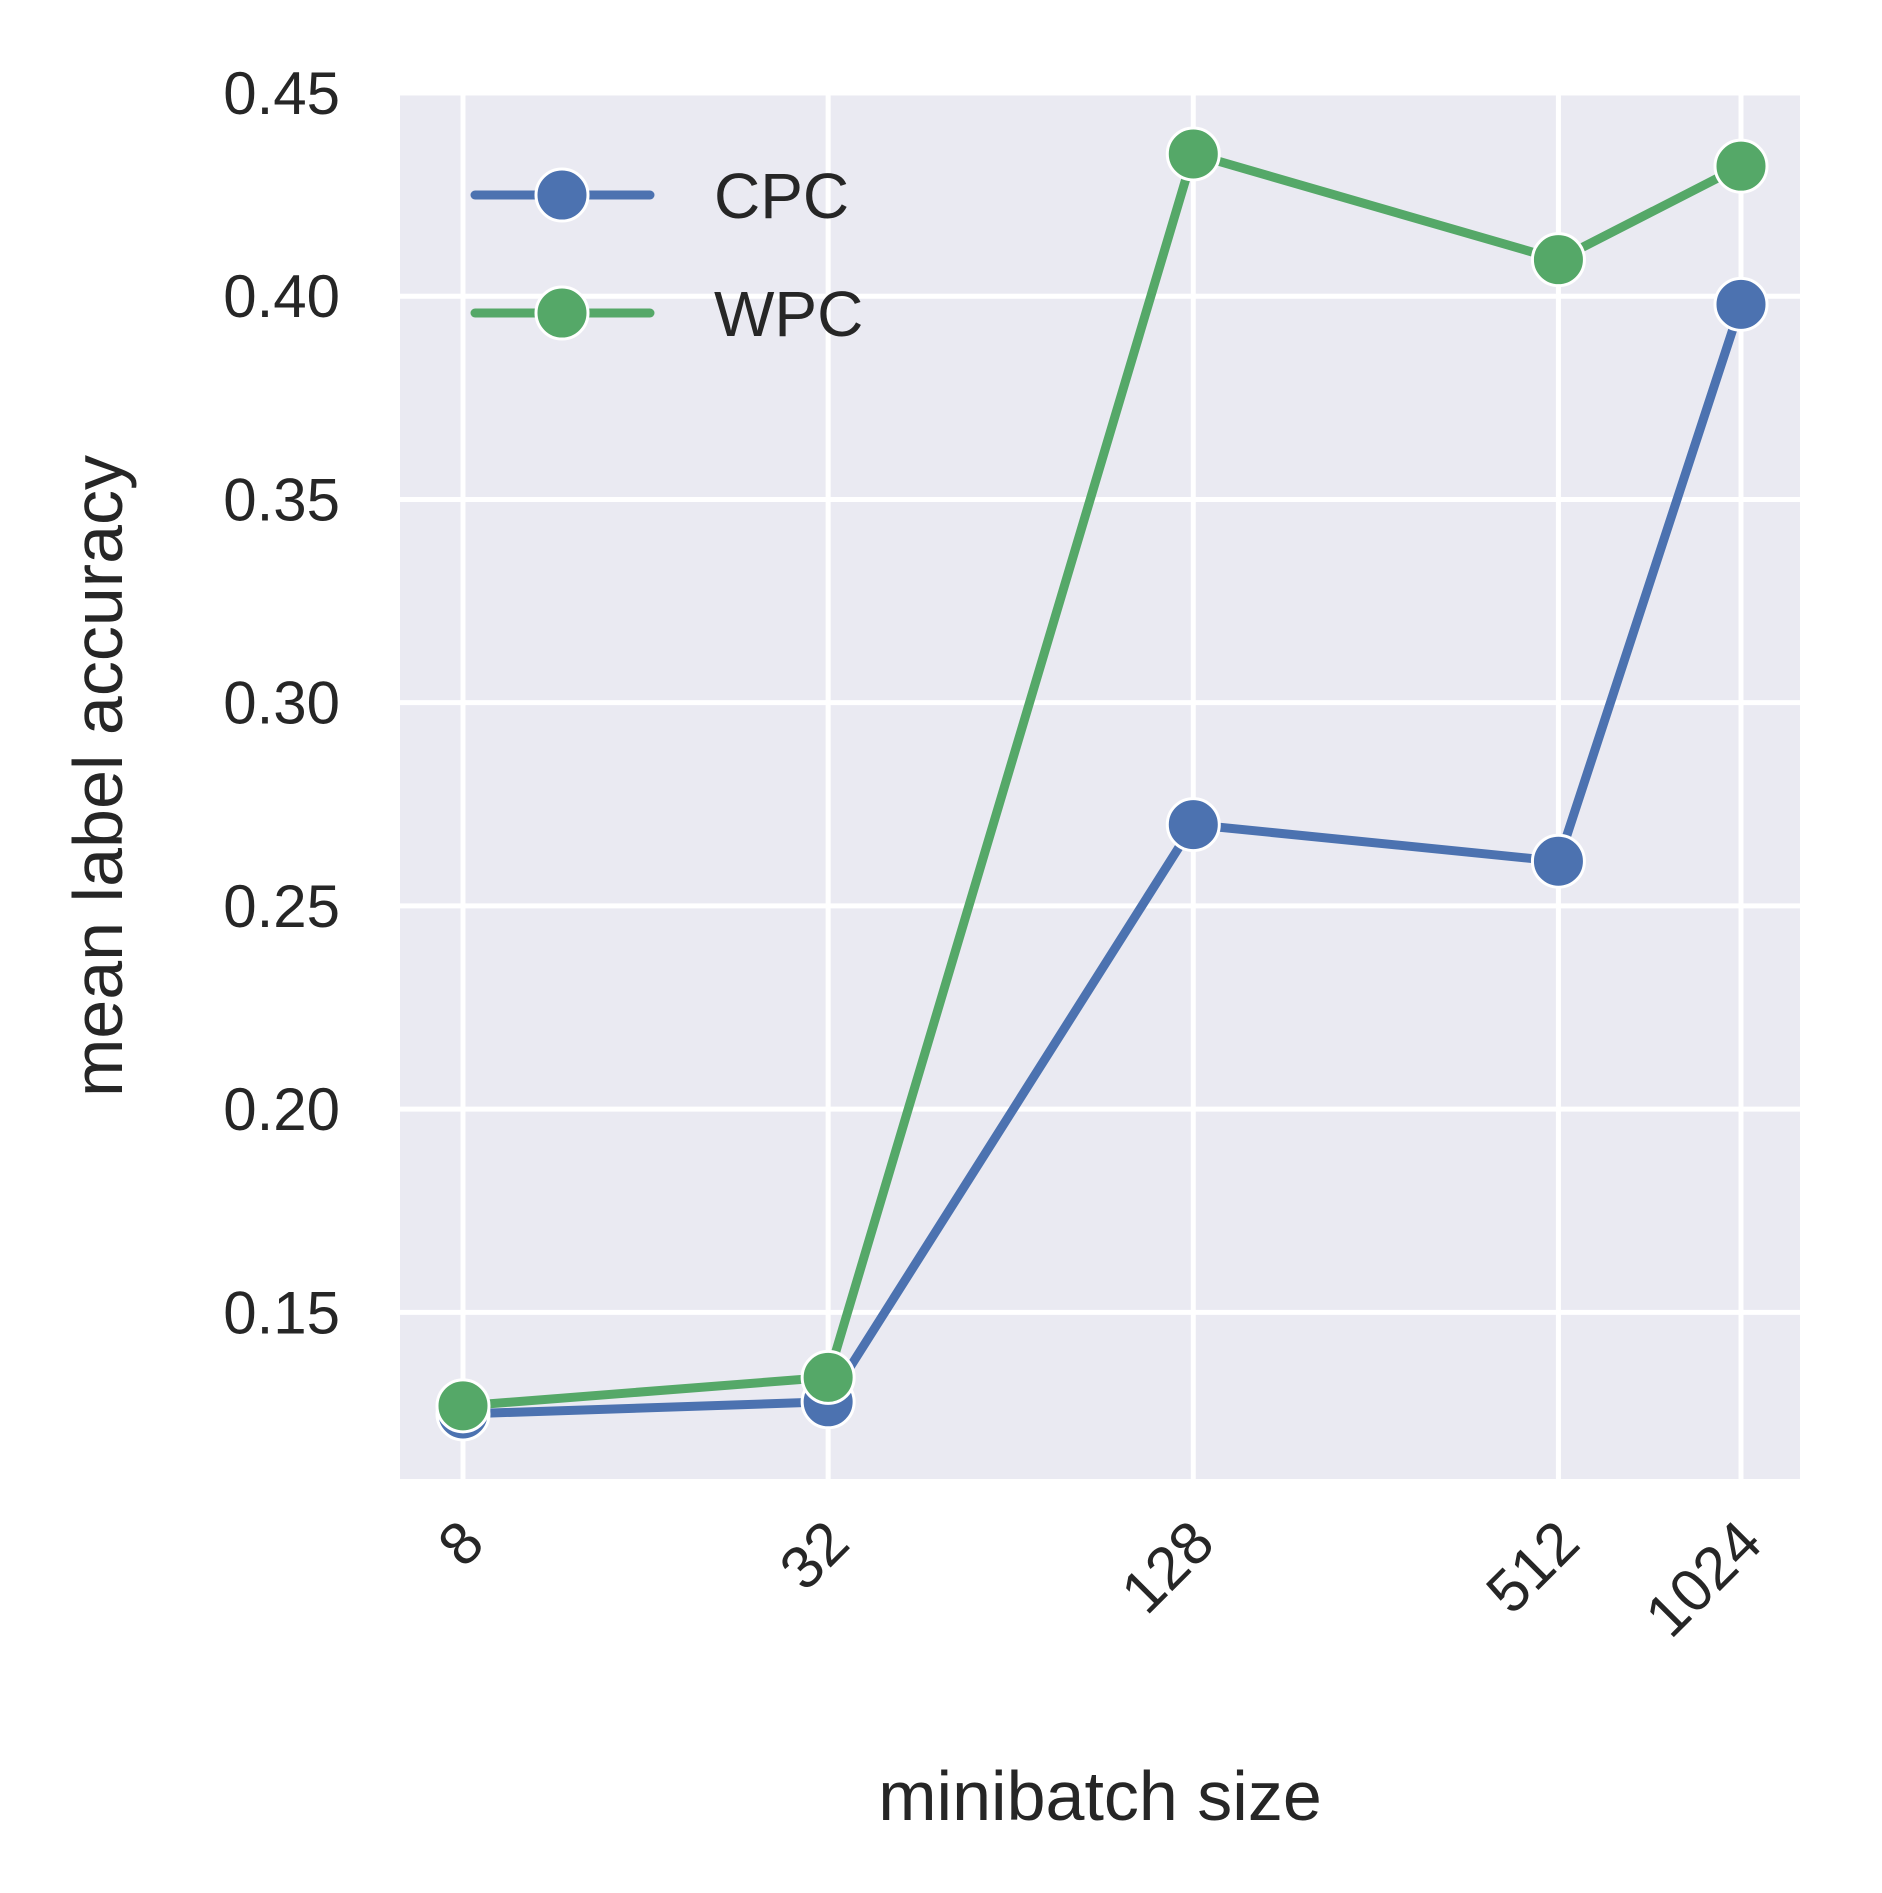 This screenshot has width=1882, height=1893. I want to click on x-tick-label: 512, so click(1532, 1567).